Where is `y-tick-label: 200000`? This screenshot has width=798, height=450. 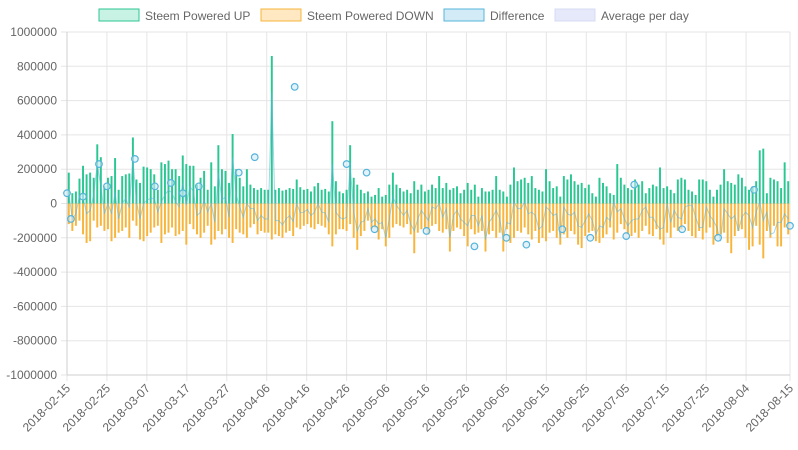 y-tick-label: 200000 is located at coordinates (37, 169).